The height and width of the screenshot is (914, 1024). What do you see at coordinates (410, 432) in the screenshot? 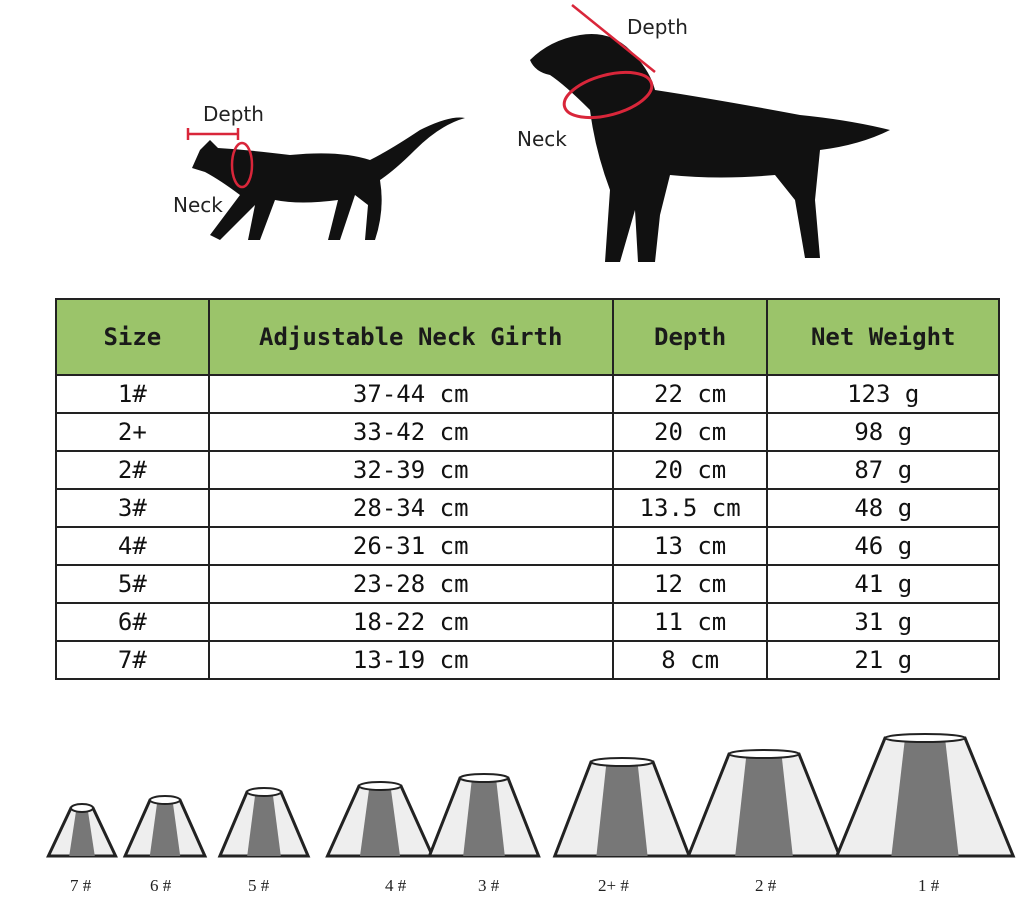
I see `cell-neck-girth: 33-42 cm` at bounding box center [410, 432].